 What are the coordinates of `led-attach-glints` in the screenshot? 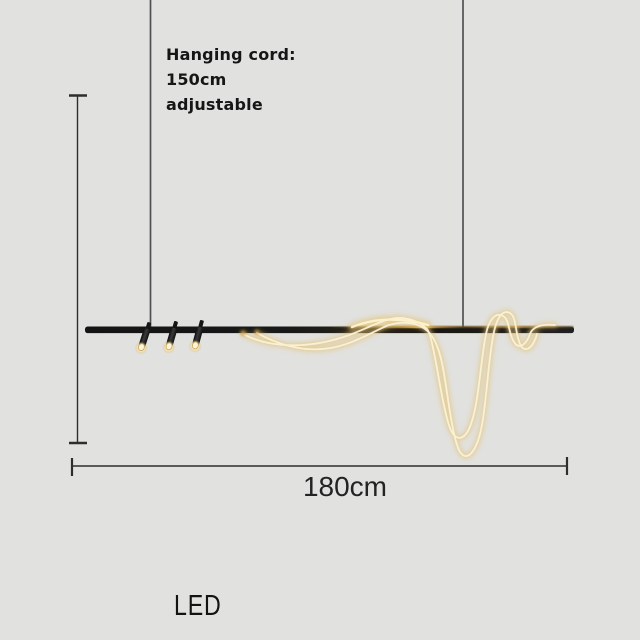 It's located at (250, 332).